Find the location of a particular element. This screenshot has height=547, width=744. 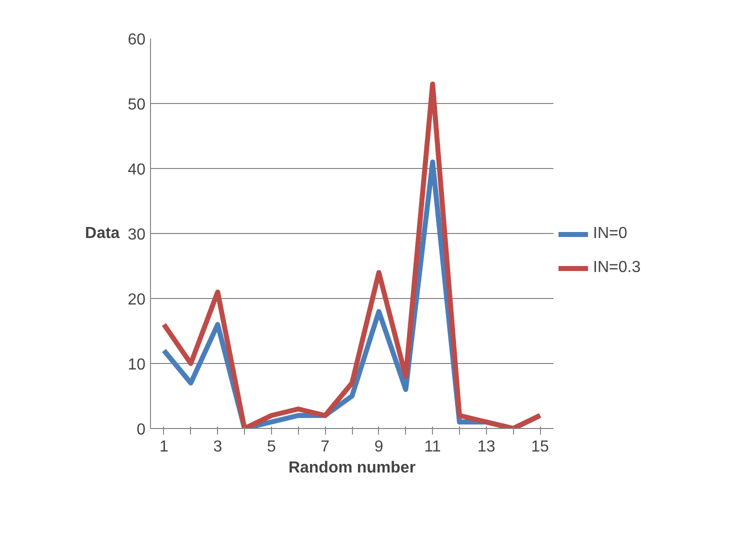

x-tick-label: 11 is located at coordinates (433, 447).